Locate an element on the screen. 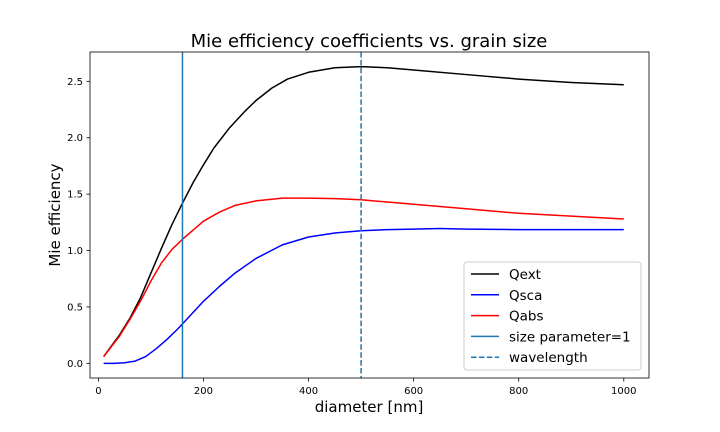 The width and height of the screenshot is (720, 432). legend-label-qabs: Qabs is located at coordinates (526, 317).